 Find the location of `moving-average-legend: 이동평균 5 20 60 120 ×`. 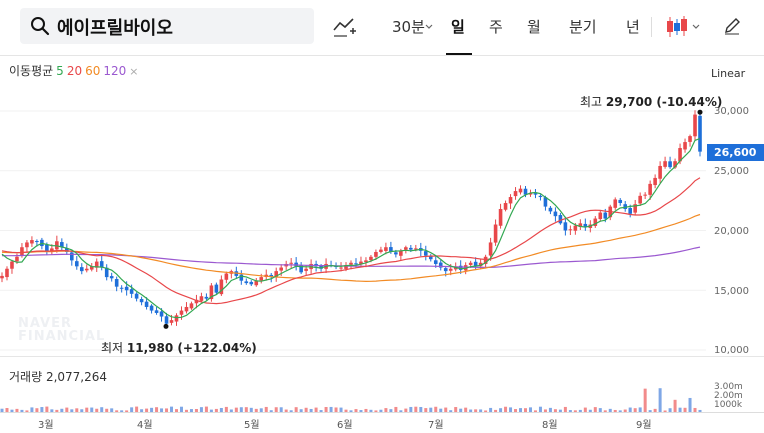

moving-average-legend: 이동평균 5 20 60 120 × is located at coordinates (75, 70).